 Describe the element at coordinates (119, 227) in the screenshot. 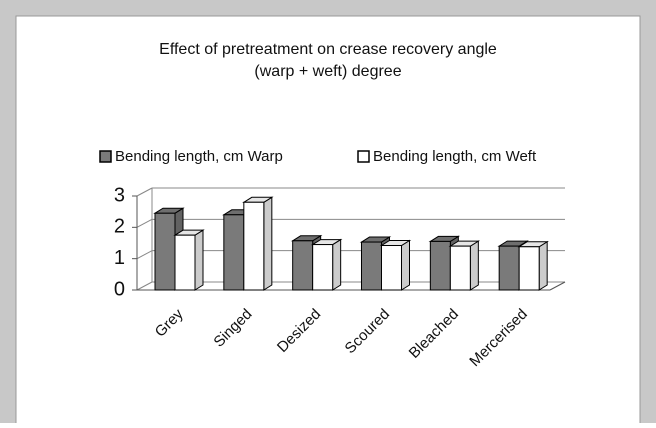

I see `y-tick-label: 2` at that location.